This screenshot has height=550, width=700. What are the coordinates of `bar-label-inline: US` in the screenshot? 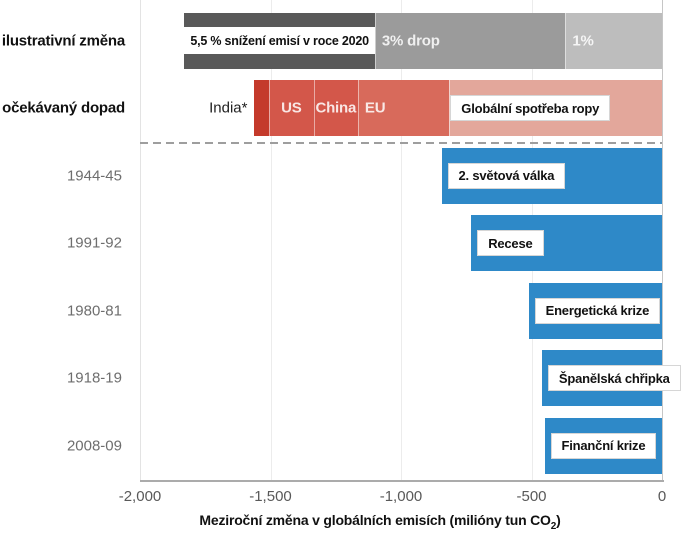 It's located at (291, 108).